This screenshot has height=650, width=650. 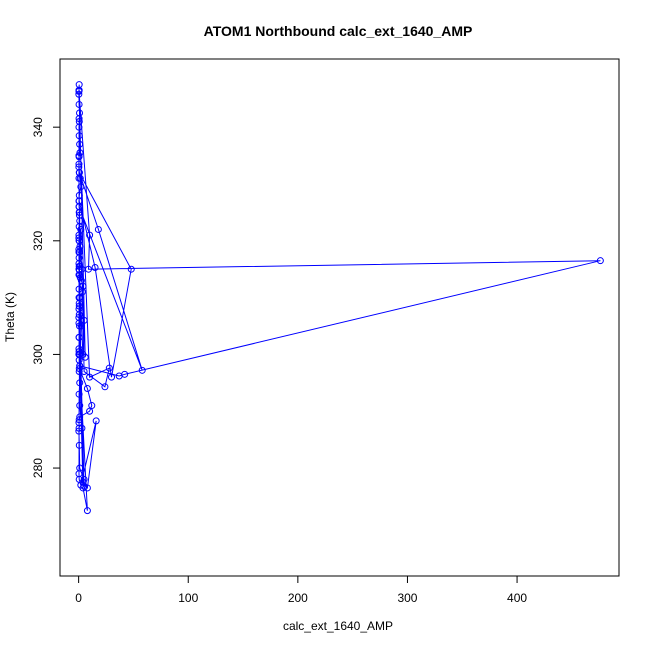 What do you see at coordinates (338, 31) in the screenshot?
I see `chart-title: ATOM1 Northbound calc_ext_1640_AMP` at bounding box center [338, 31].